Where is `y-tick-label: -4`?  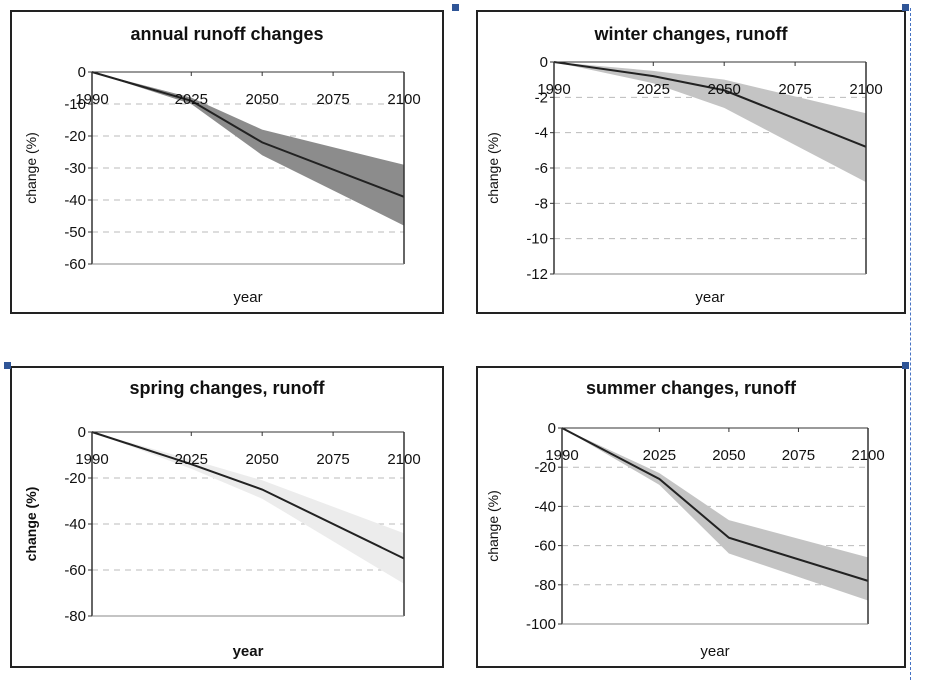
y-tick-label: -4 is located at coordinates (541, 133).